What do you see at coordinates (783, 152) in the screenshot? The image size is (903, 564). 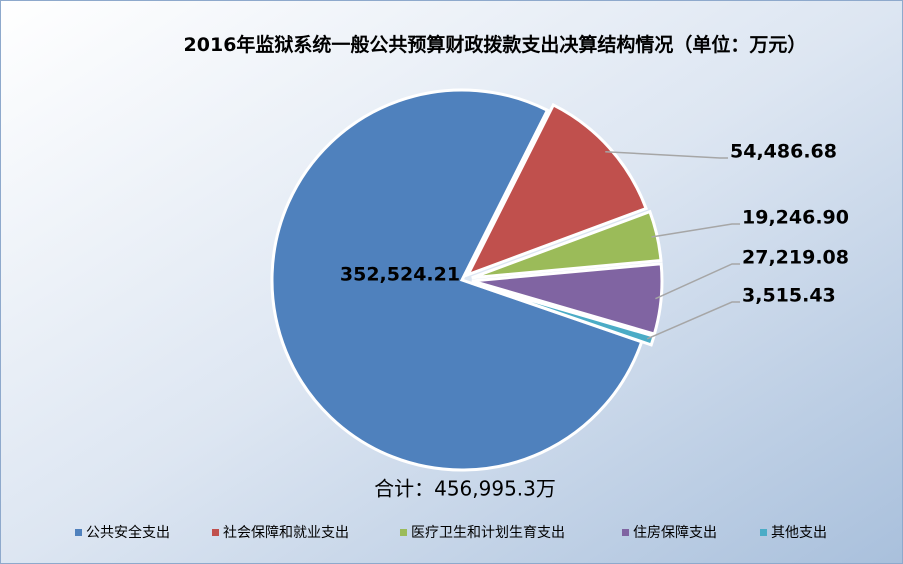 I see `data-label: 54,486.68` at bounding box center [783, 152].